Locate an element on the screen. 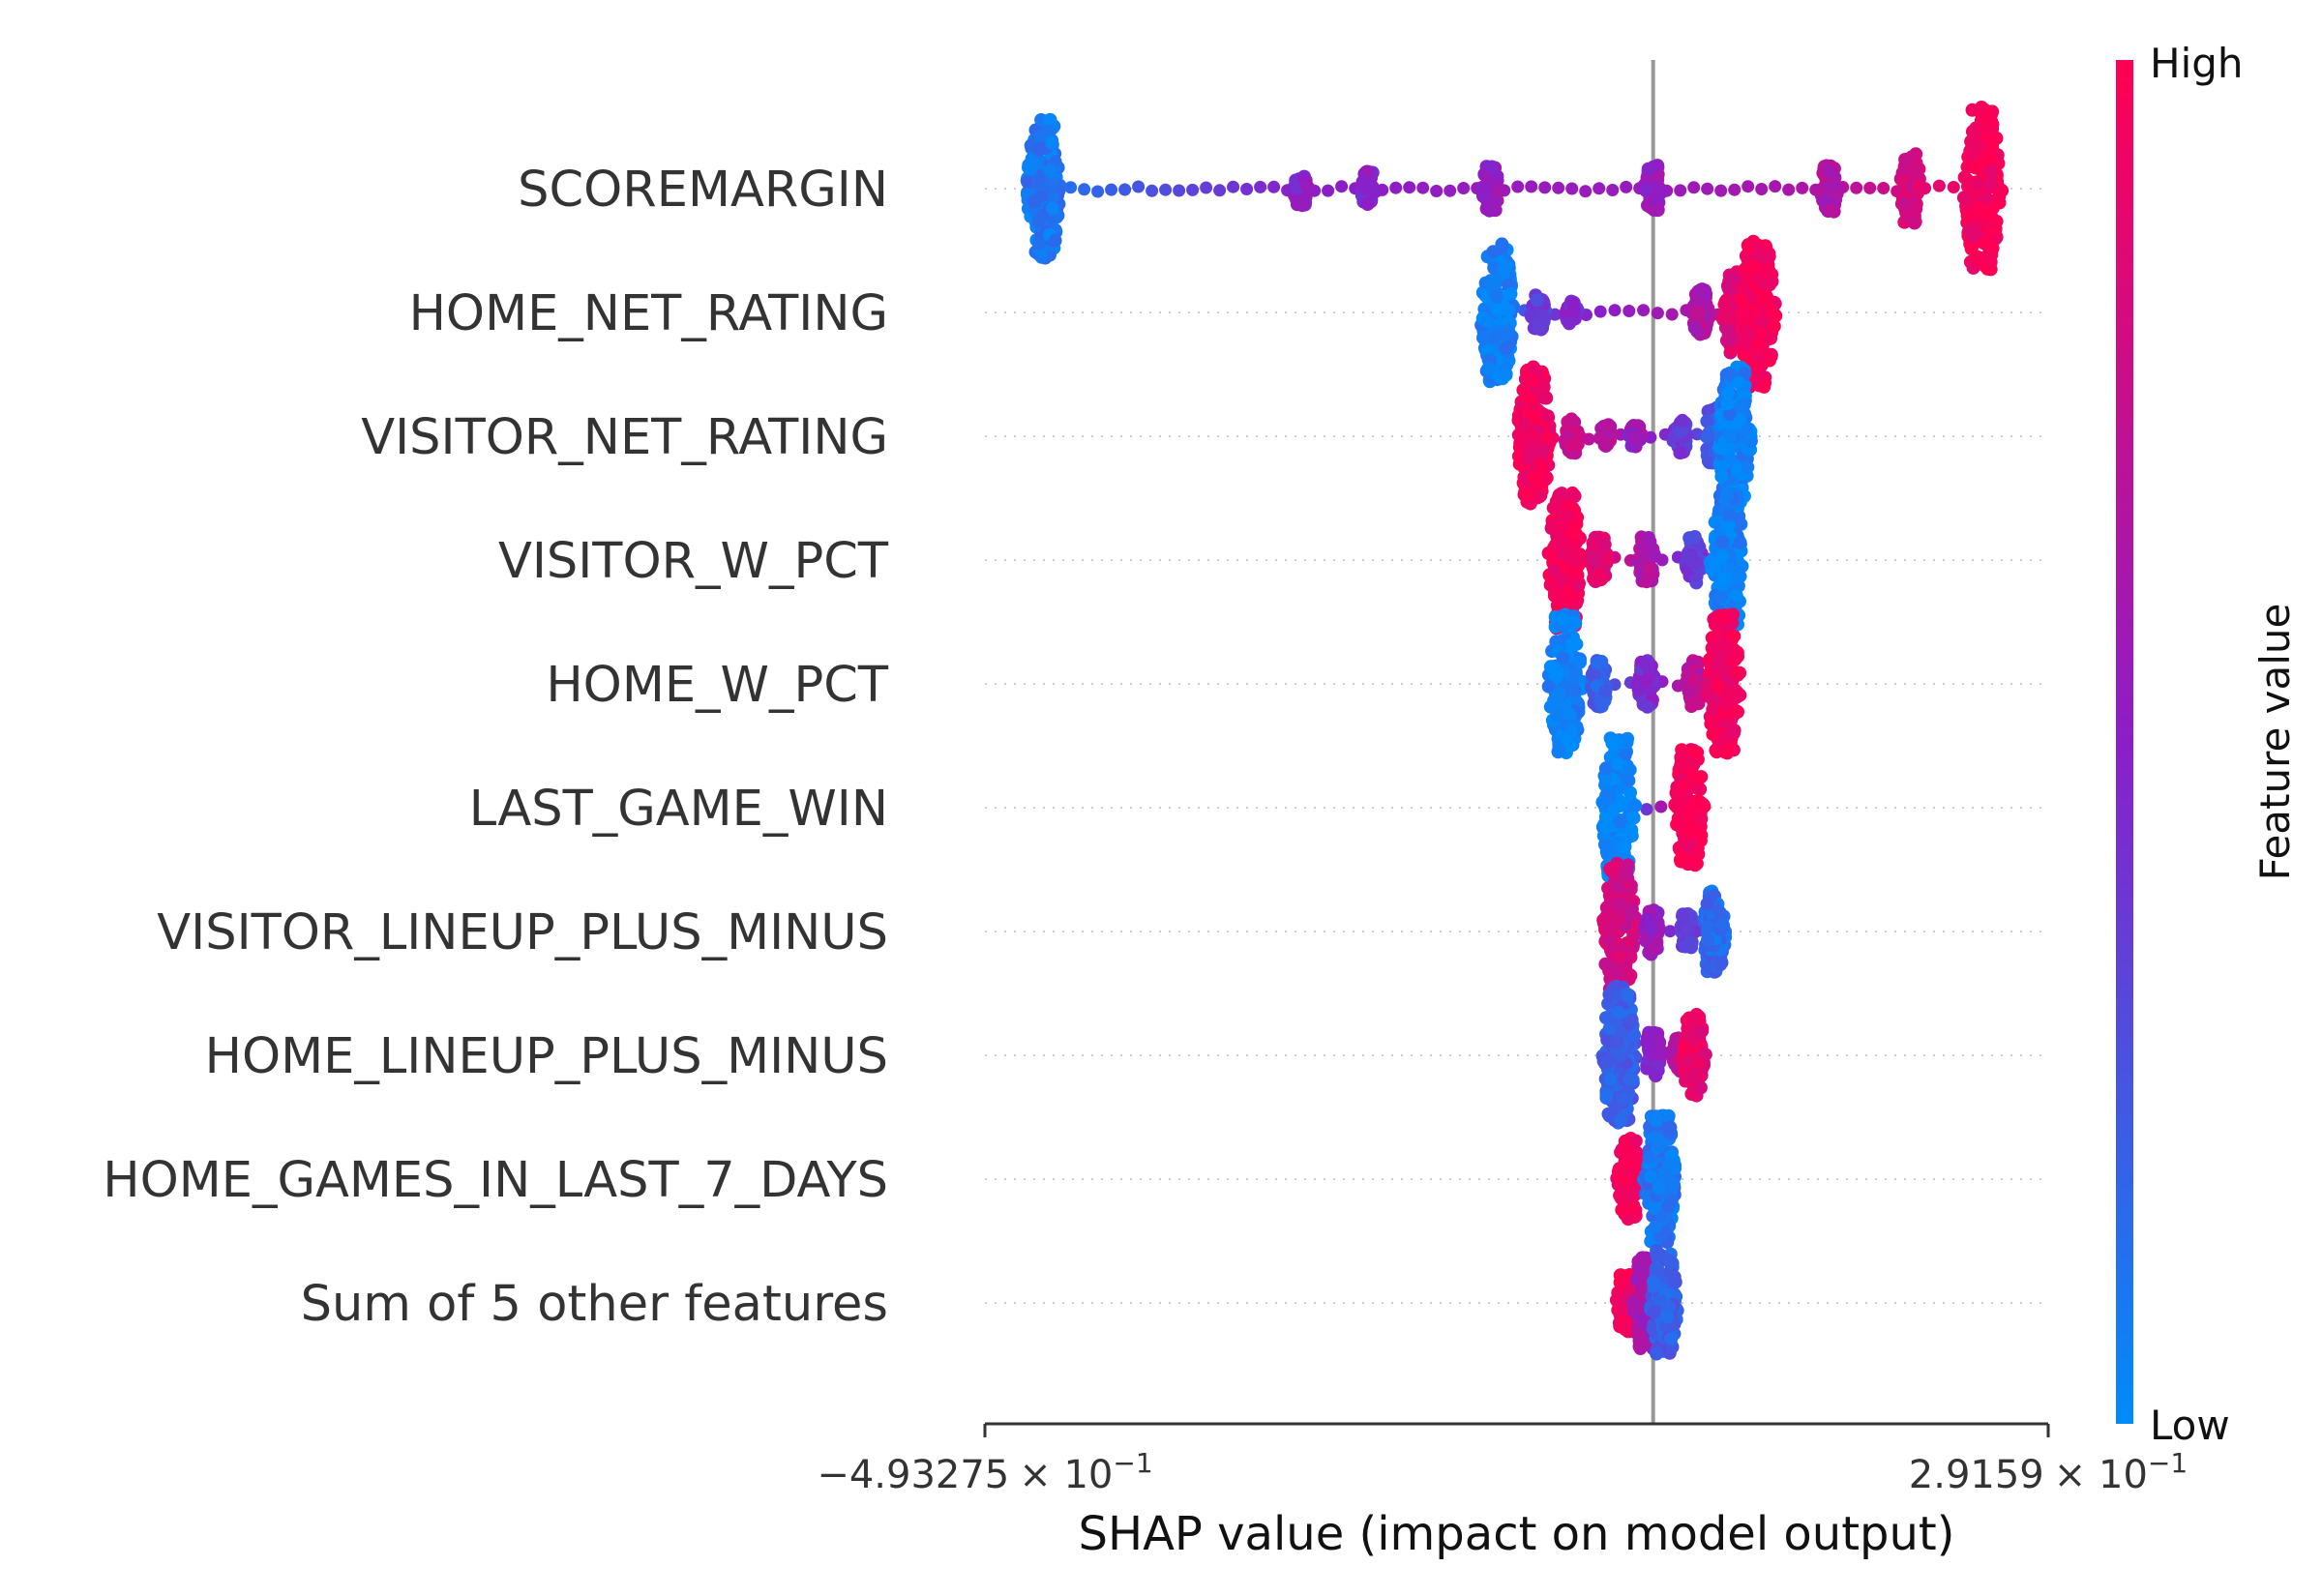 The width and height of the screenshot is (2322, 1596). points-home-net-rating is located at coordinates (1628, 314).